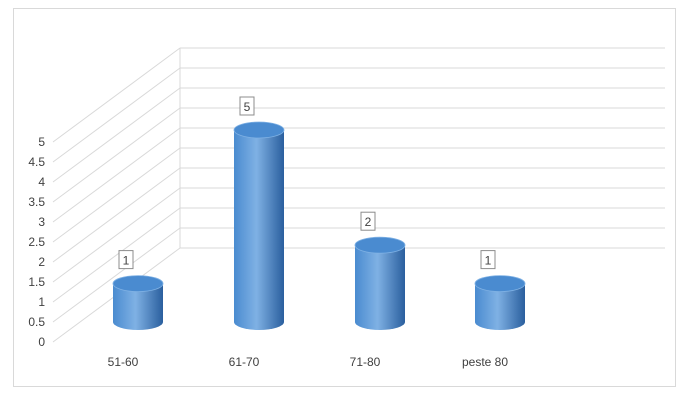 The width and height of the screenshot is (689, 399). Describe the element at coordinates (36, 322) in the screenshot. I see `y-tick-label: 0.5` at that location.